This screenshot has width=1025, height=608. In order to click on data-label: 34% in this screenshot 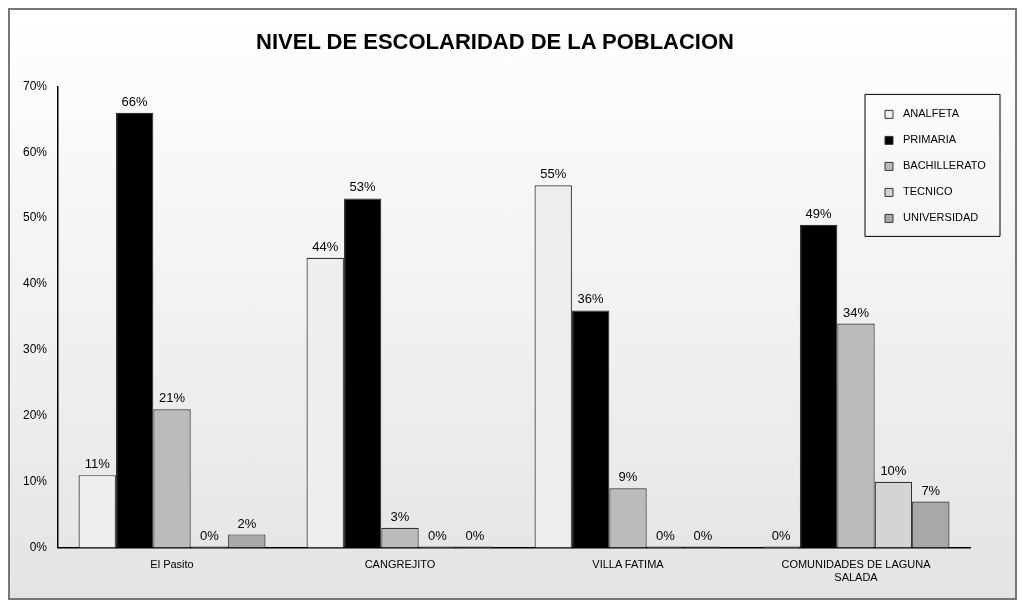, I will do `click(856, 312)`.